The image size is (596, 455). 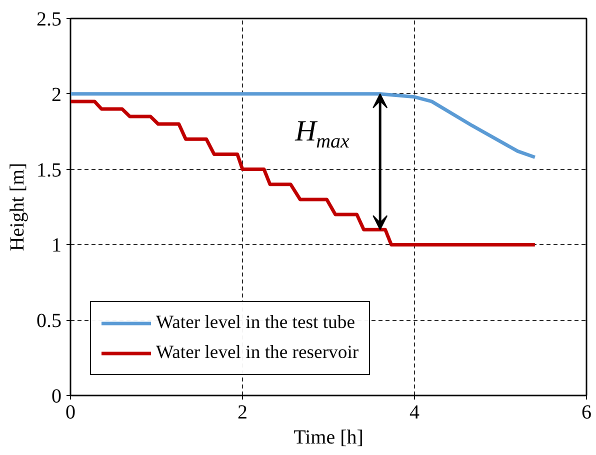 I want to click on y-tick-label: 1.5, so click(x=49, y=170).